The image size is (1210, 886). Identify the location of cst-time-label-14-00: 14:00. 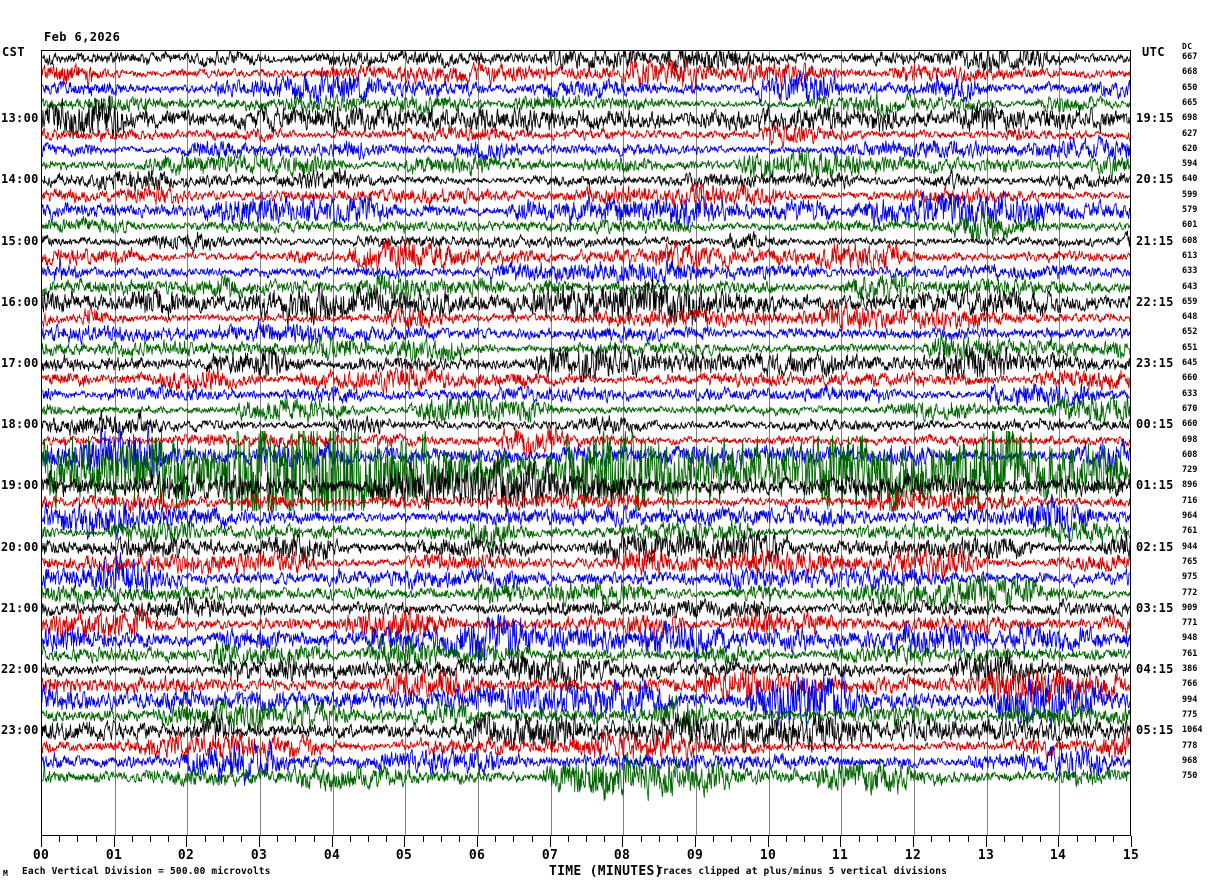
(20, 179).